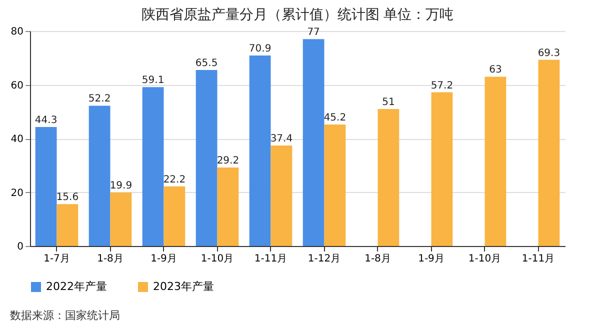  Describe the element at coordinates (313, 32) in the screenshot. I see `data-label: 77` at that location.